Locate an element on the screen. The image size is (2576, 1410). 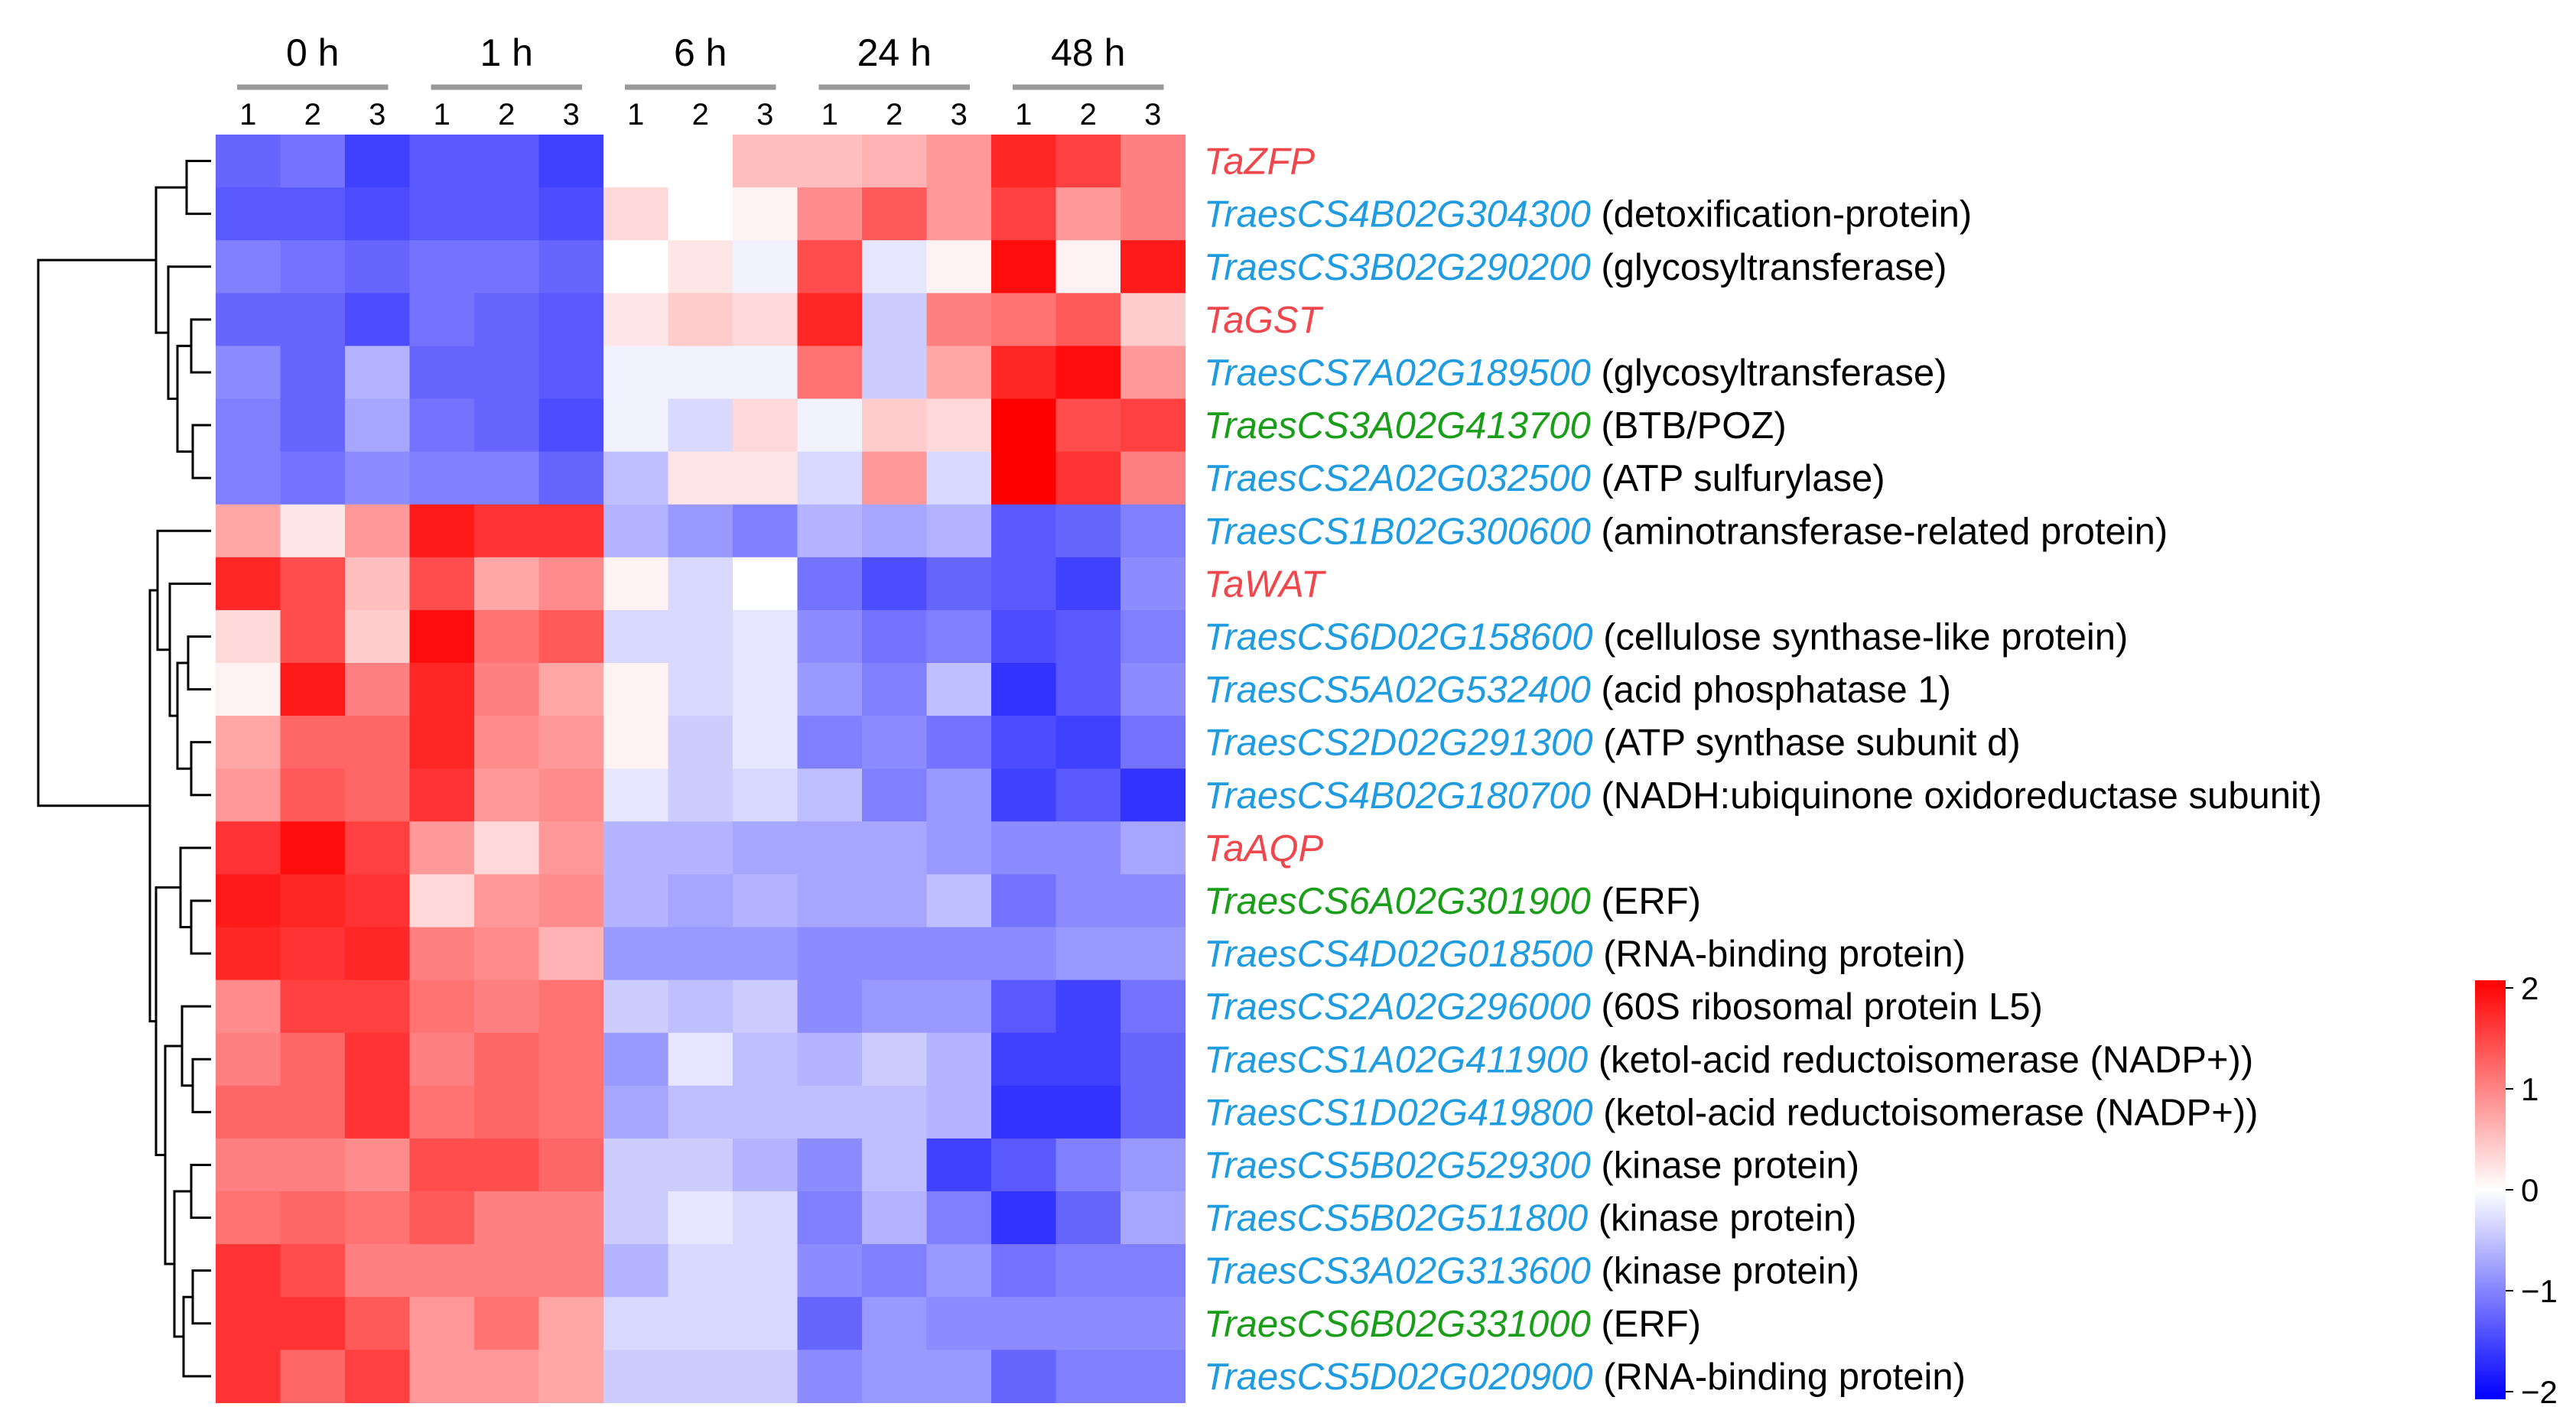
gene-id: TraesCS2A02G032500 is located at coordinates (1397, 478).